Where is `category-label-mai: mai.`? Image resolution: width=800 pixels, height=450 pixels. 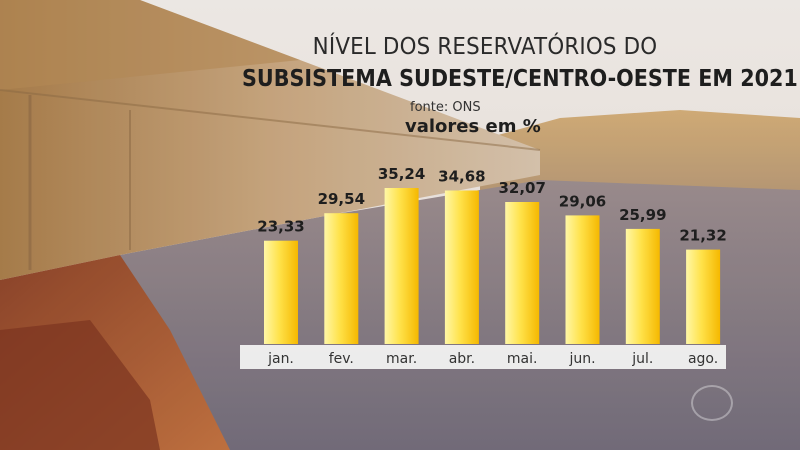
category-label-mai: mai. is located at coordinates (522, 359).